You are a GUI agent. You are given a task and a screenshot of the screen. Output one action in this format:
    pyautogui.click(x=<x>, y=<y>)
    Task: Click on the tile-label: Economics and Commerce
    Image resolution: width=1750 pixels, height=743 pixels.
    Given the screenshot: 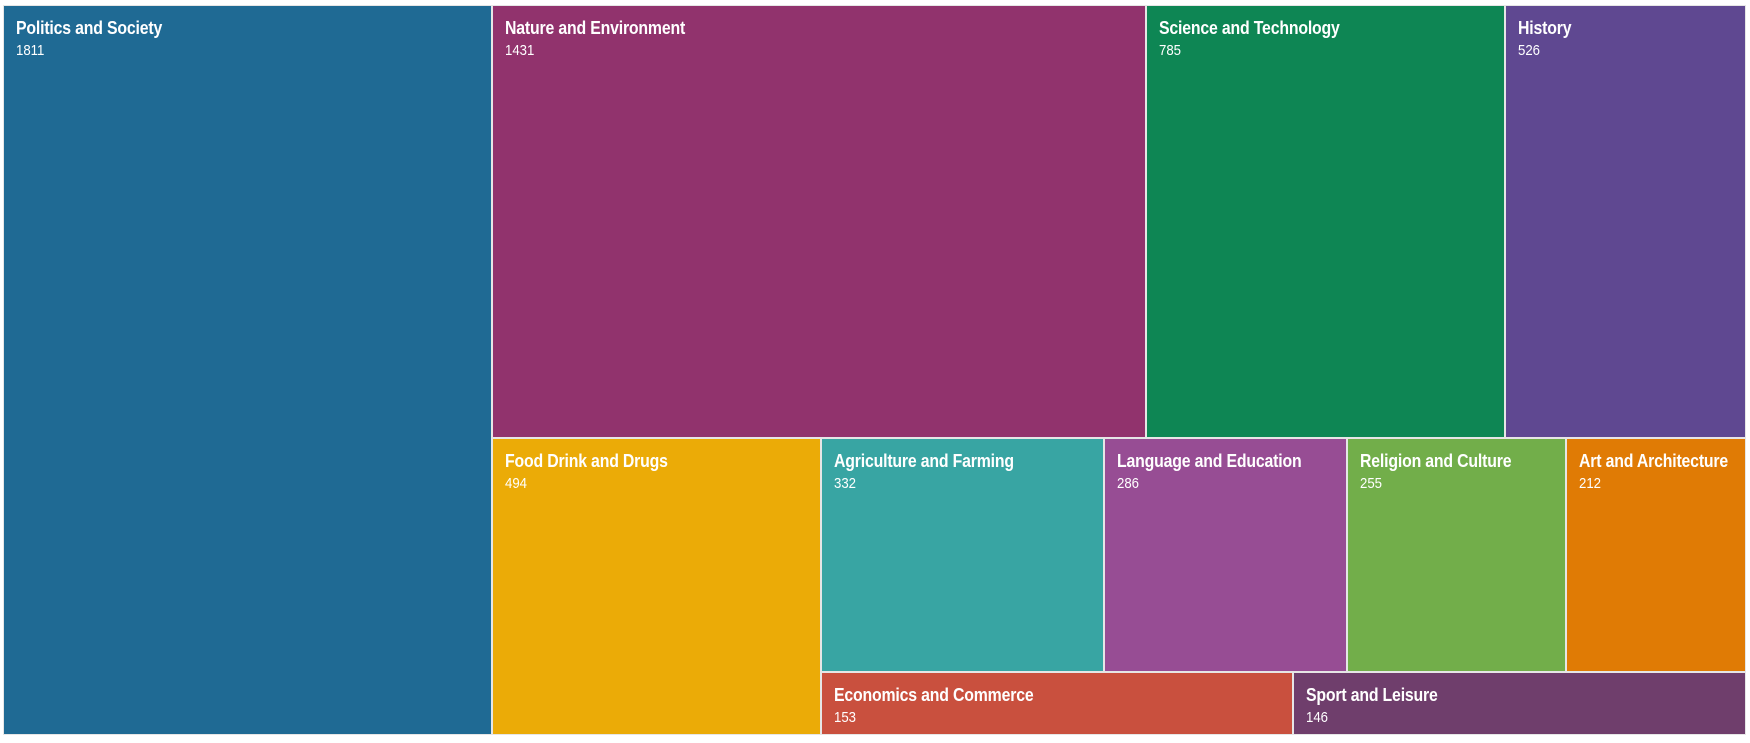 What is the action you would take?
    pyautogui.click(x=934, y=695)
    